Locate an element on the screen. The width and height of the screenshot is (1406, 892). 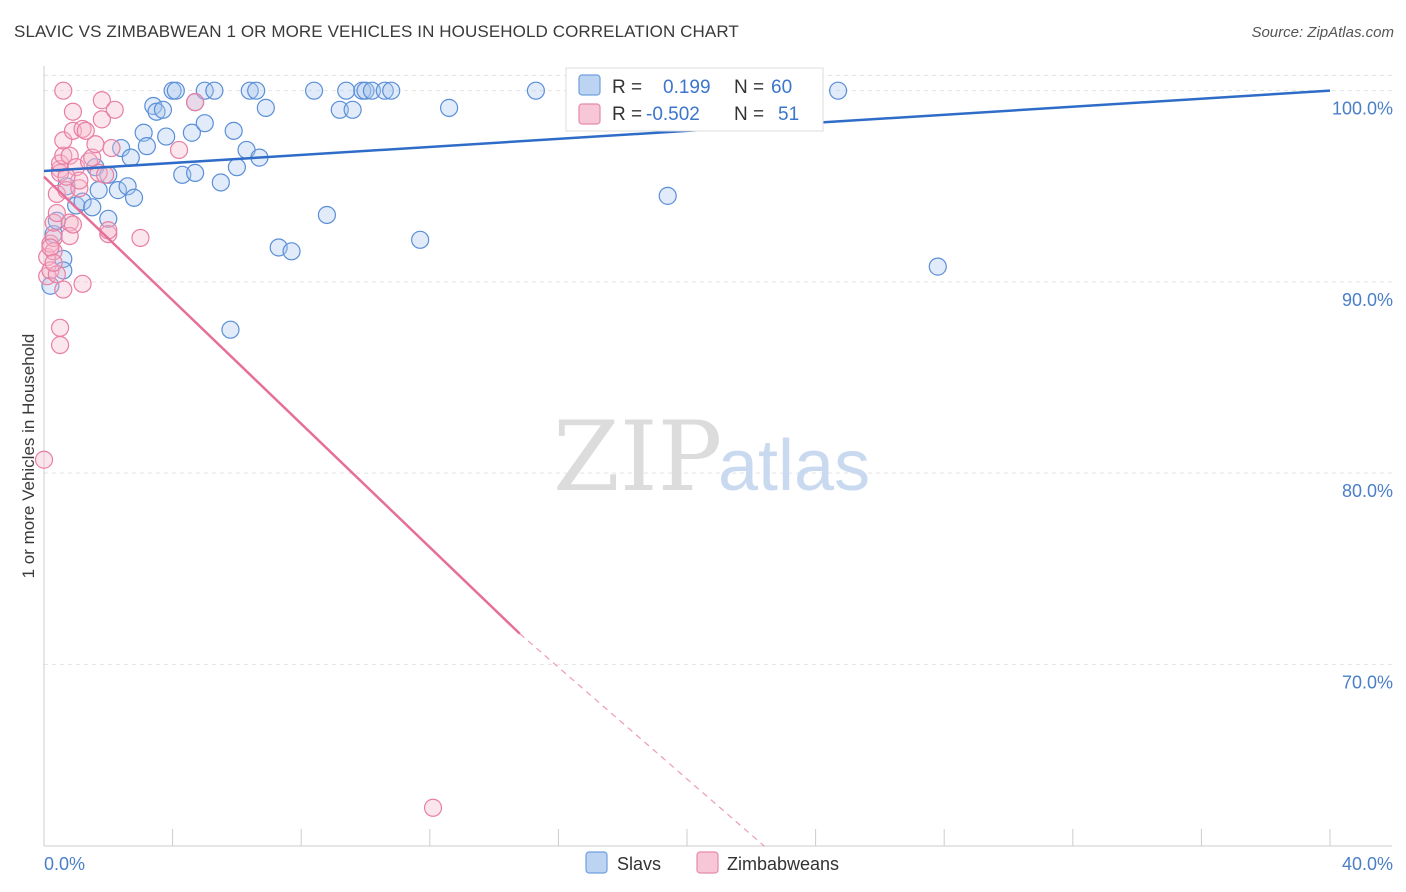
zim-r-value: -0.502 is located at coordinates (673, 114).